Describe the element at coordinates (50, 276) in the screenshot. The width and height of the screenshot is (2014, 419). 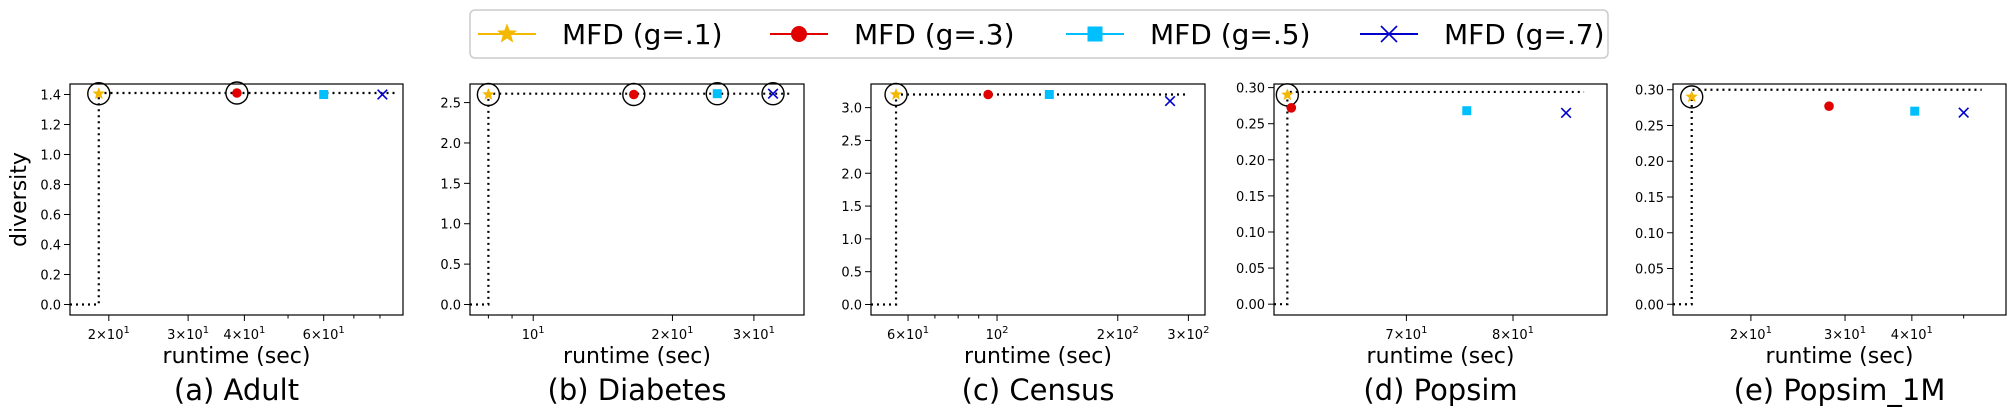
I see `y-tick-label: 0.2` at that location.